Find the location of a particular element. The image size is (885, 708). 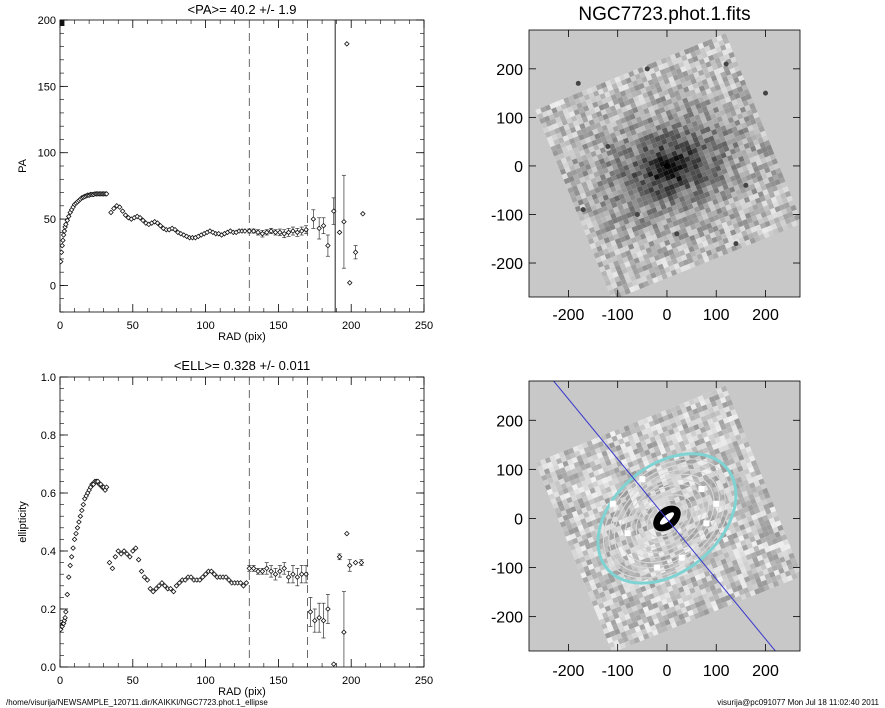

x-tick-label: 200 is located at coordinates (765, 671).